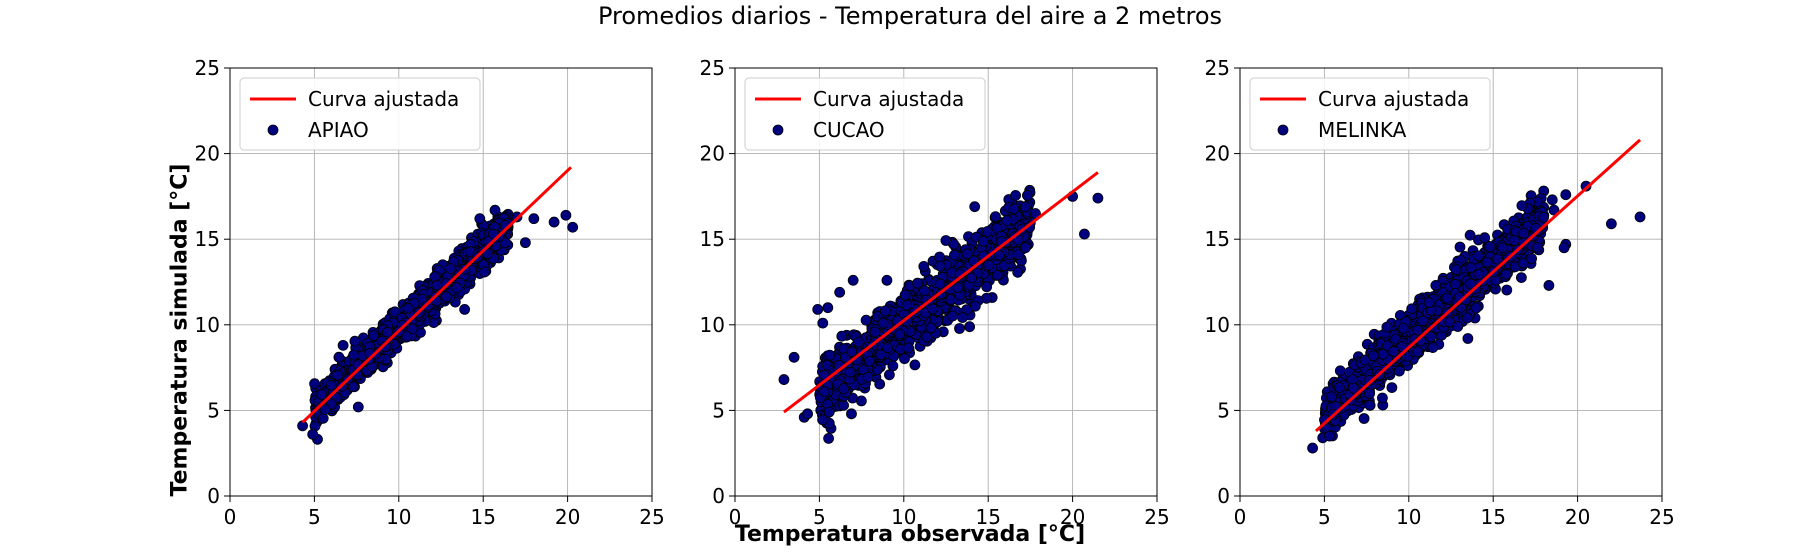 The height and width of the screenshot is (560, 1820). Describe the element at coordinates (230, 517) in the screenshot. I see `x-tick-label: 0` at that location.